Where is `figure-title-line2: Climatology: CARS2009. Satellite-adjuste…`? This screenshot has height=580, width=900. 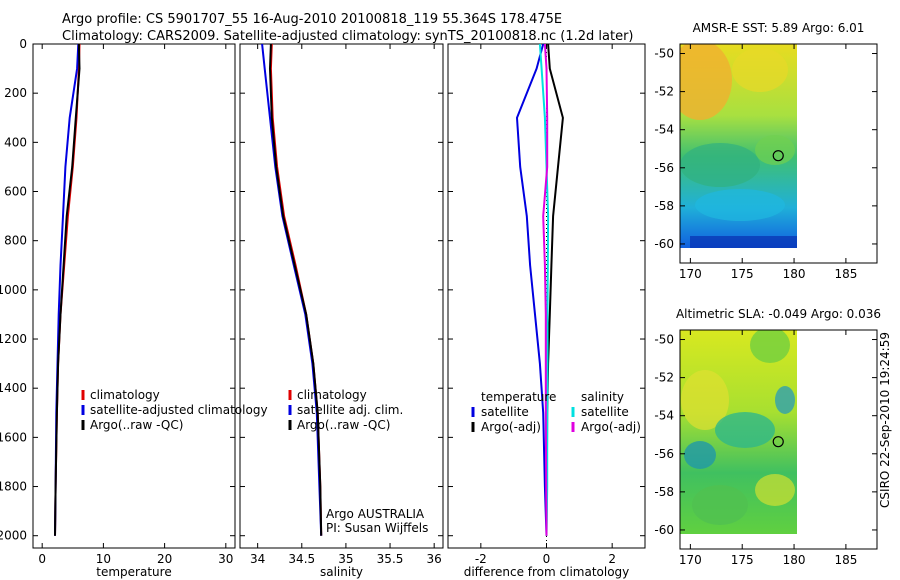 figure-title-line2: Climatology: CARS2009. Satellite-adjuste… is located at coordinates (348, 36).